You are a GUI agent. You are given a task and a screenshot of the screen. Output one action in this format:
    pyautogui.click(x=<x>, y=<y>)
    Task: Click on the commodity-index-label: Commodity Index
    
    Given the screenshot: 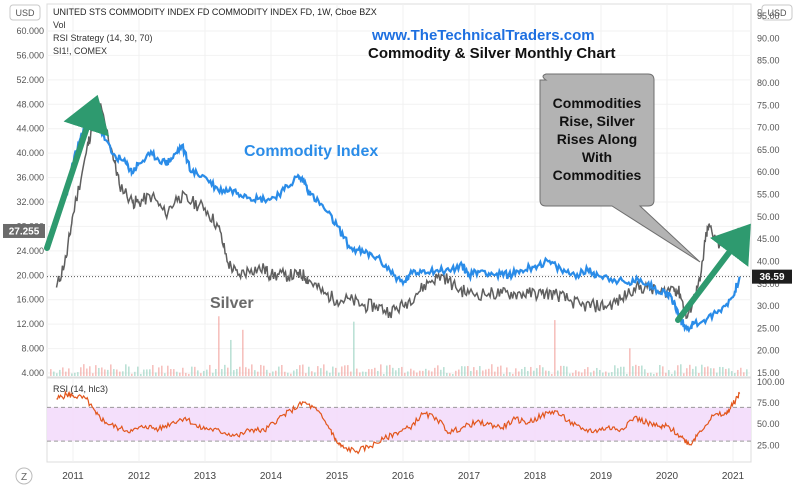 What is the action you would take?
    pyautogui.click(x=311, y=151)
    